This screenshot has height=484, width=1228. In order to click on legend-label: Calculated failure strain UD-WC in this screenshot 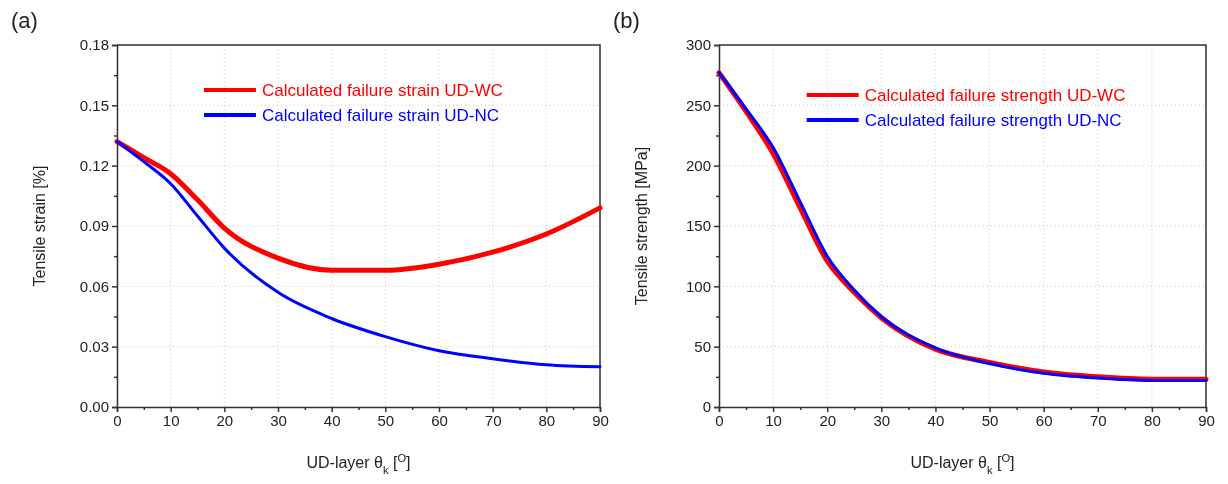, I will do `click(382, 90)`.